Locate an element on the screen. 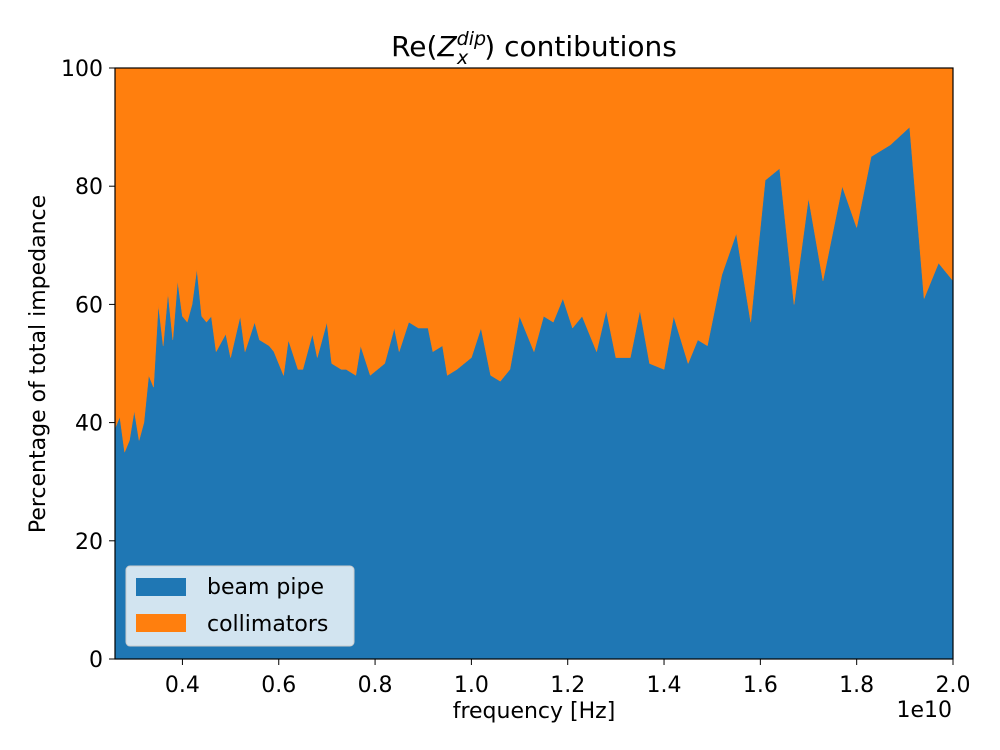  legend-swatch-beam-pipe is located at coordinates (161, 587).